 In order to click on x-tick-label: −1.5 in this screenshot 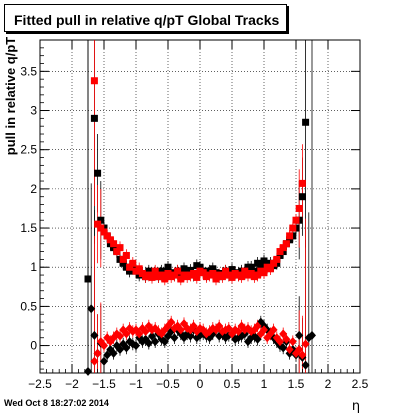, I will do `click(104, 384)`.